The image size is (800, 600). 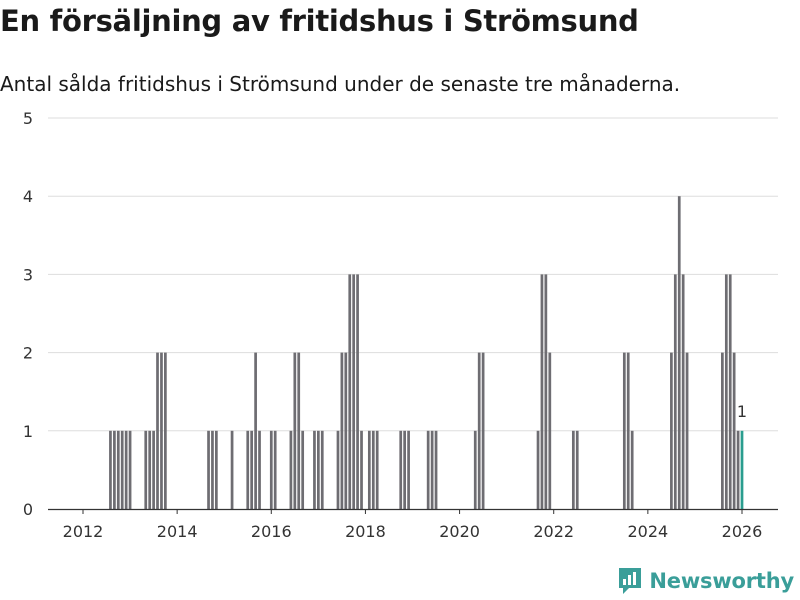 I want to click on x-tick-label-2014: 2014, so click(x=177, y=531).